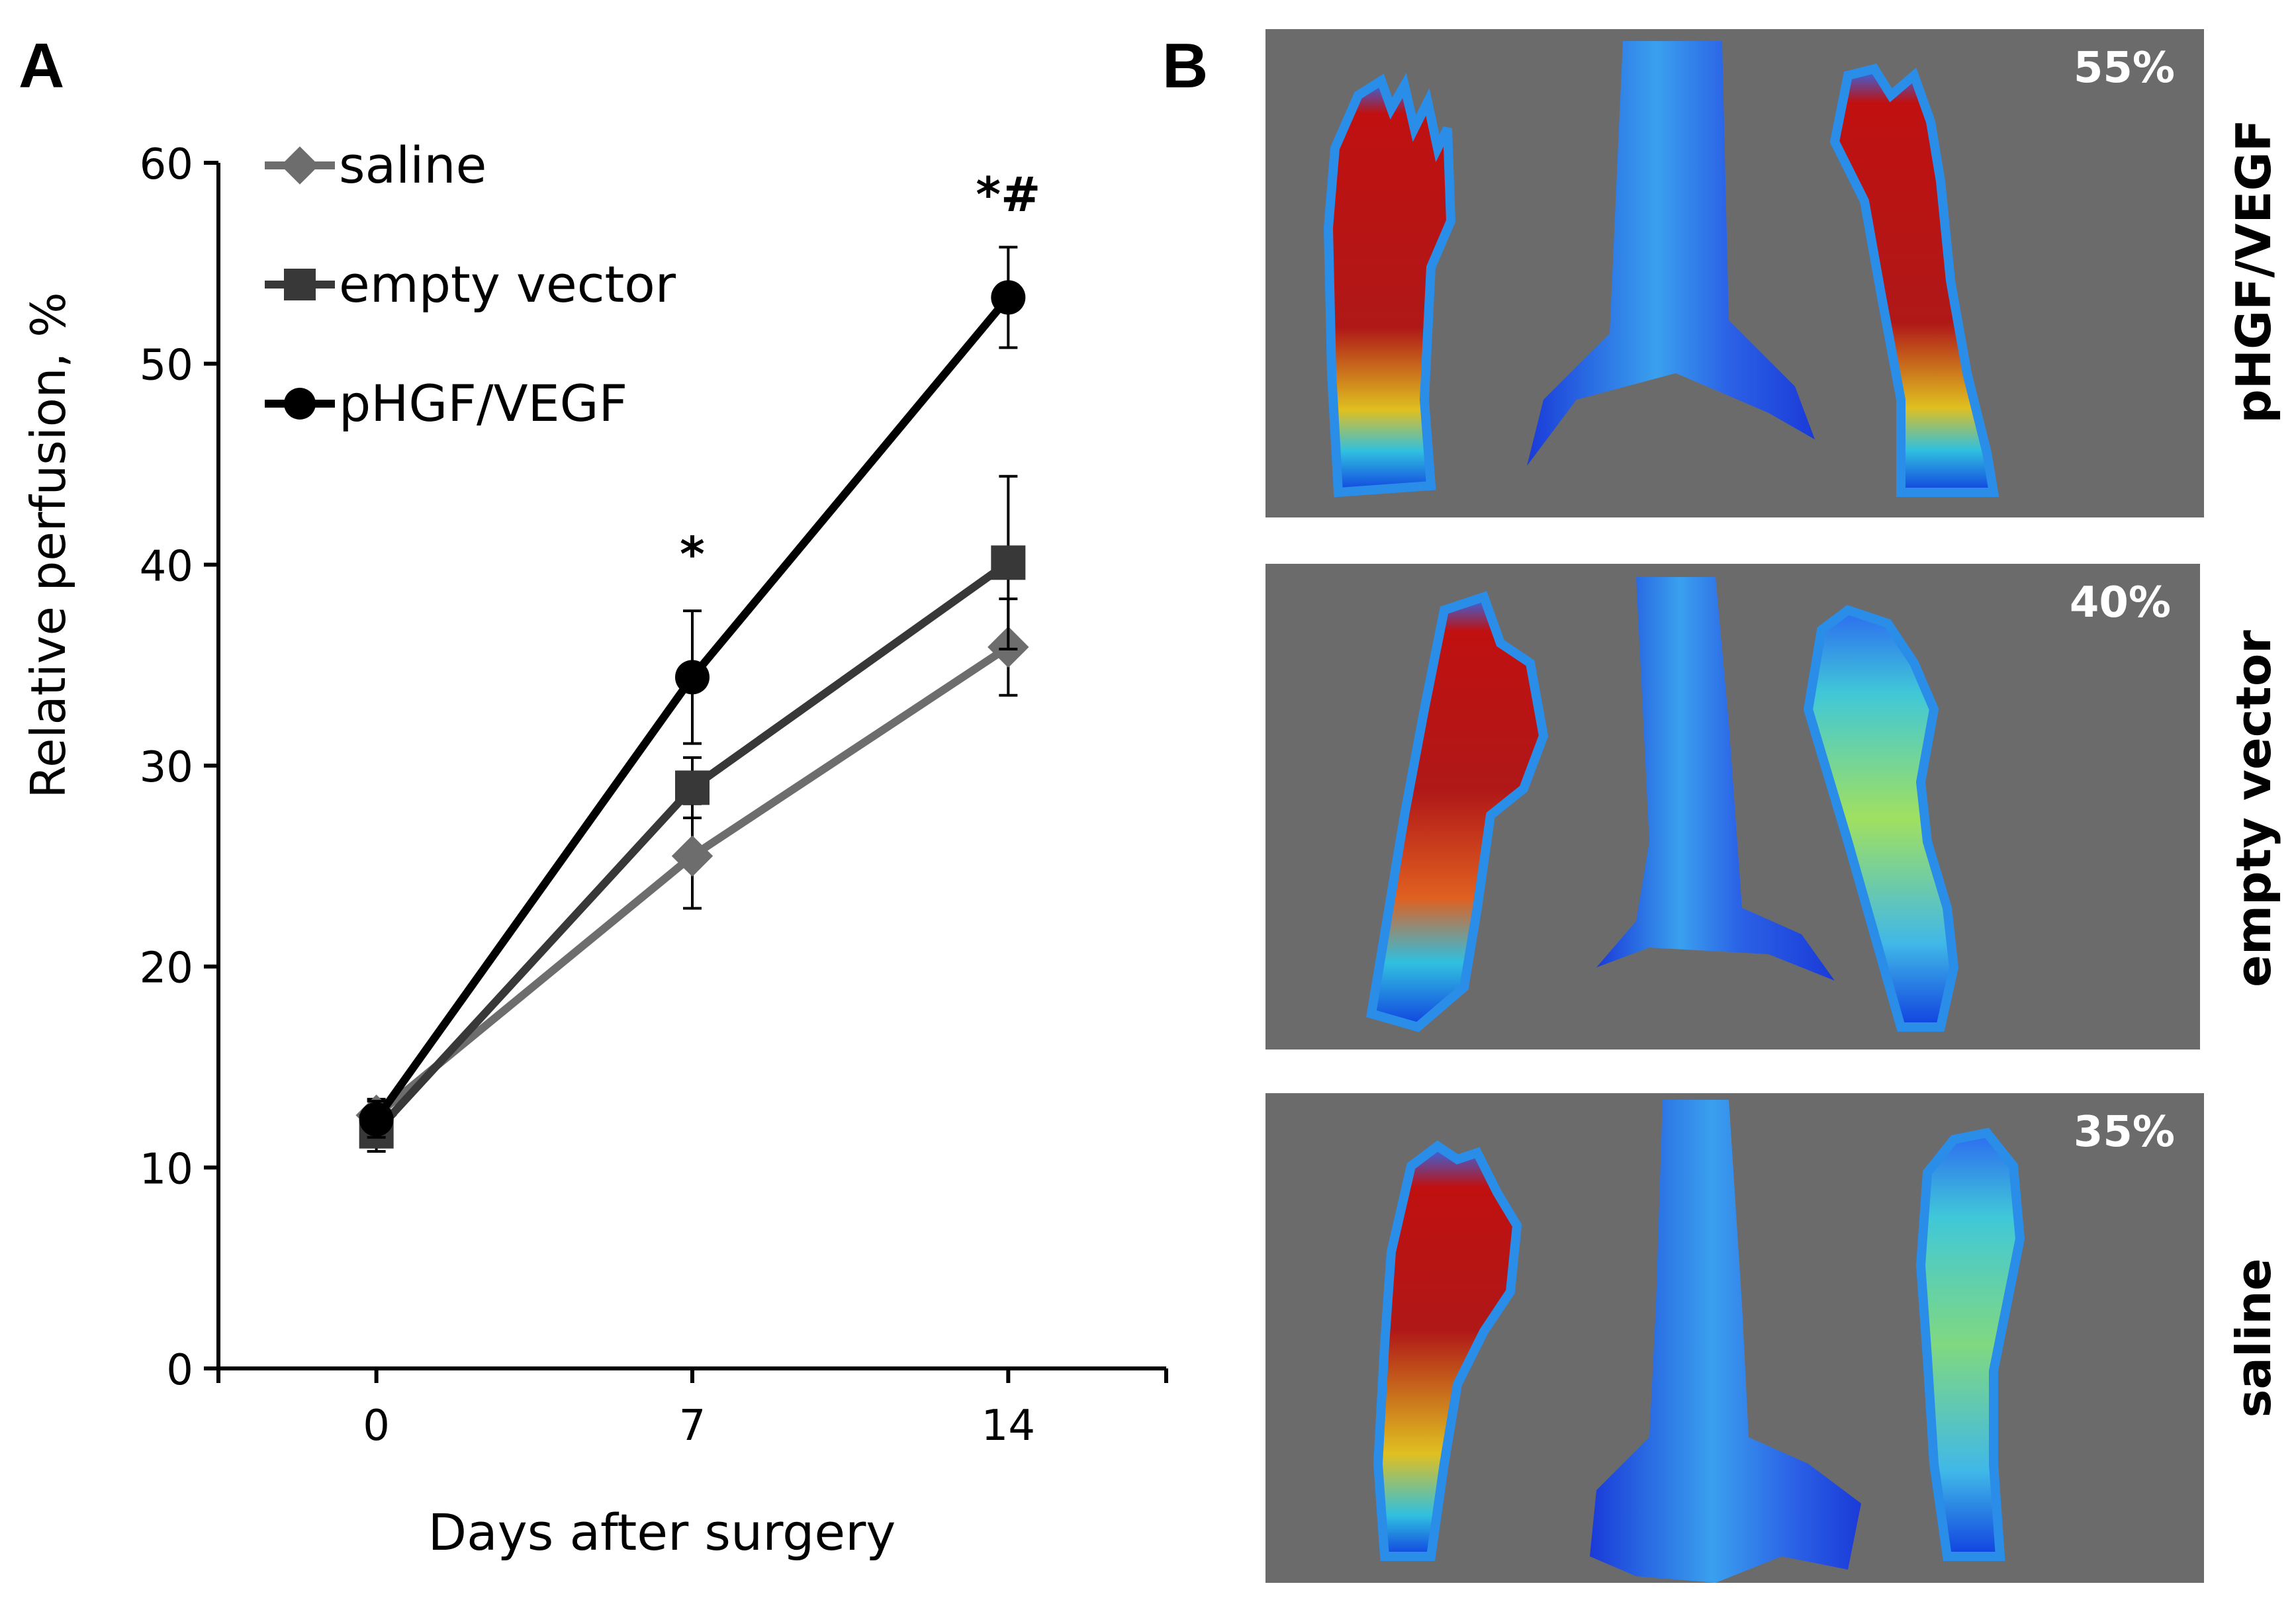  Describe the element at coordinates (2124, 1132) in the screenshot. I see `perfusion-percent-saline: 35%` at that location.